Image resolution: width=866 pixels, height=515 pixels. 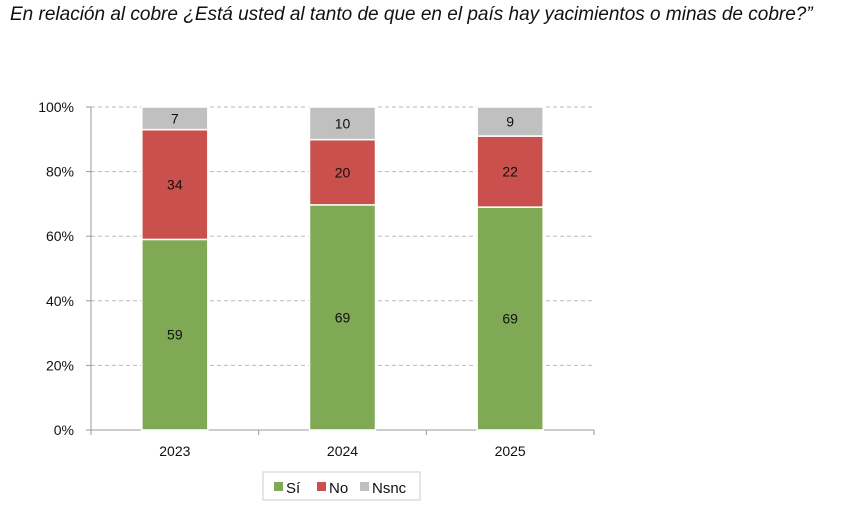 What do you see at coordinates (174, 451) in the screenshot?
I see `x-tick-label: 2023` at bounding box center [174, 451].